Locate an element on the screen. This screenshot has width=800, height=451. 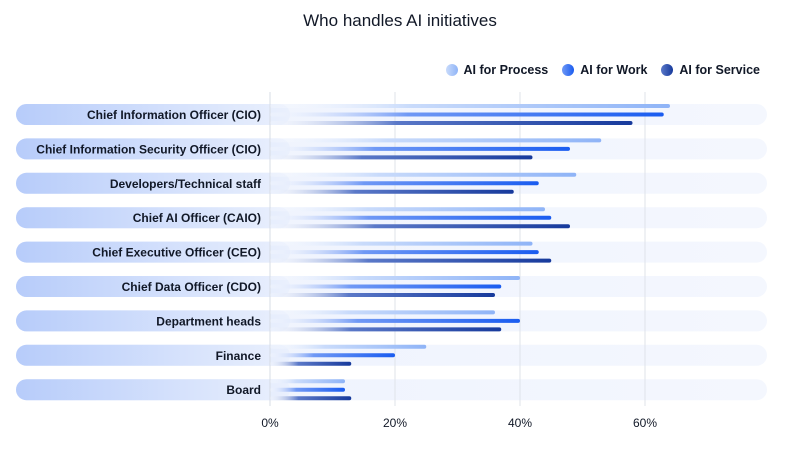
category-label: Department heads is located at coordinates (208, 321).